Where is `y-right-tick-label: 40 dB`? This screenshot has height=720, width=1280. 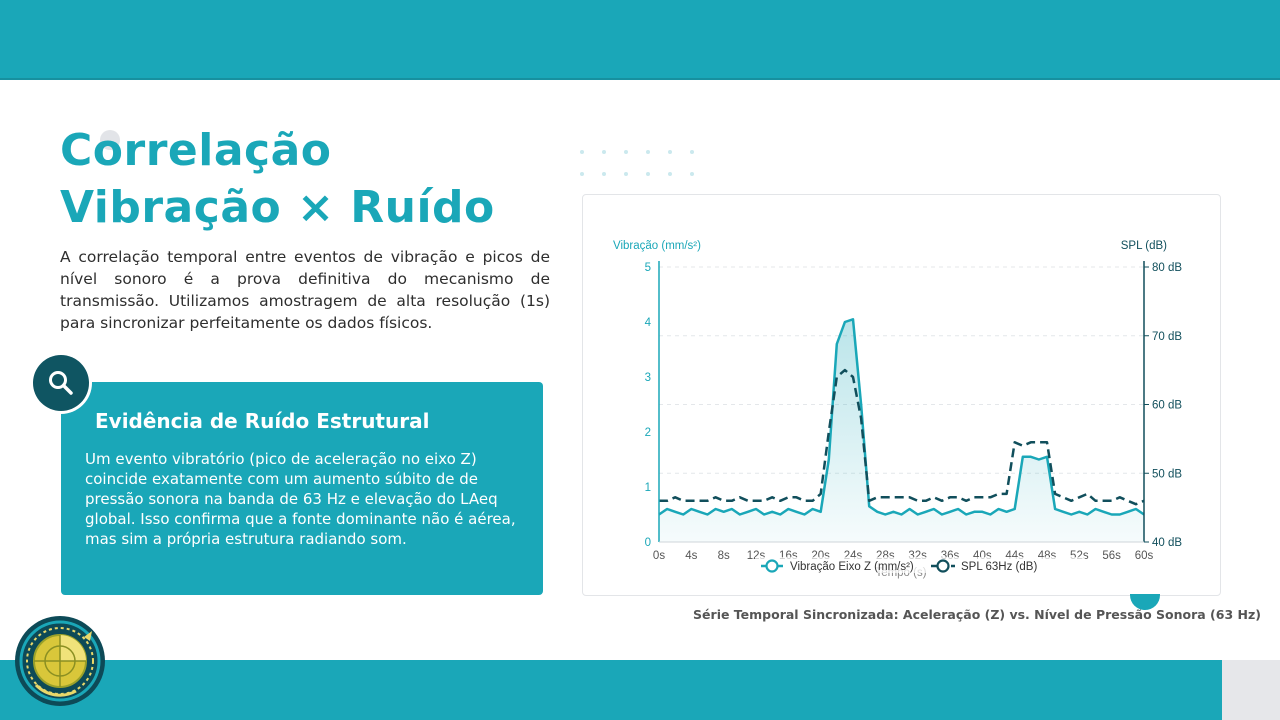
y-right-tick-label: 40 dB is located at coordinates (1167, 543).